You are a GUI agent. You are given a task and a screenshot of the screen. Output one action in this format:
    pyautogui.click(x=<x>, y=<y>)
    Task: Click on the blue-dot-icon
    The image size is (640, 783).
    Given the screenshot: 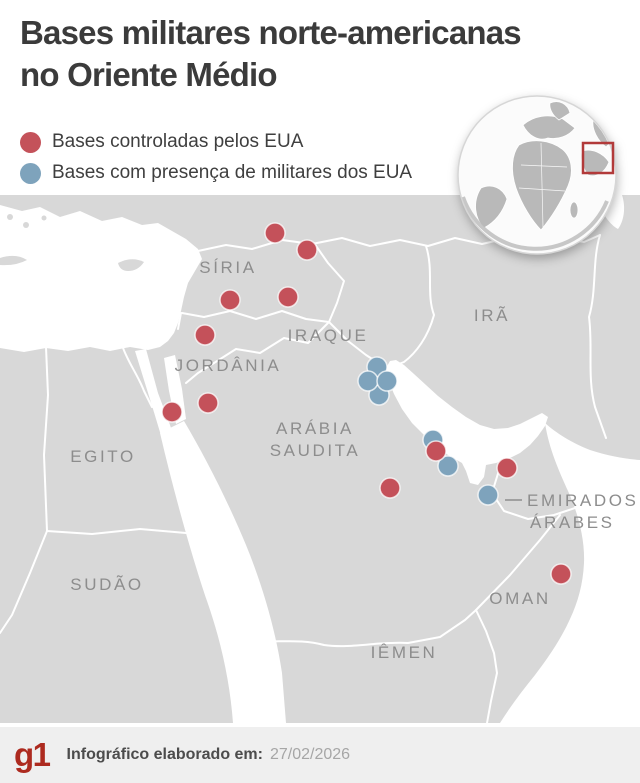 What is the action you would take?
    pyautogui.click(x=30, y=173)
    